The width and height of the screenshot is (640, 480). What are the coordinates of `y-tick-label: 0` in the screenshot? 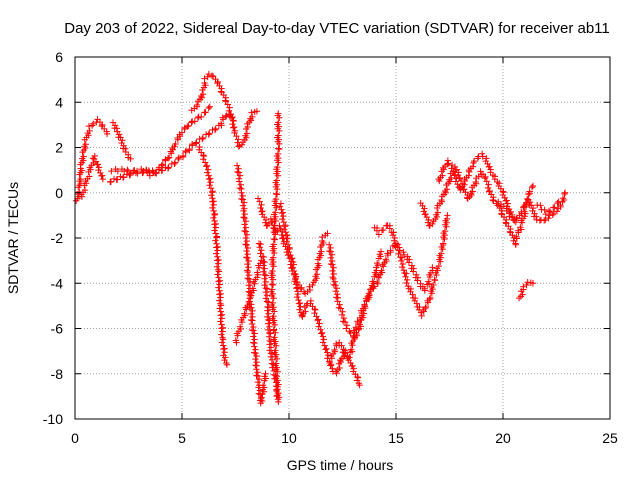 It's located at (59, 193).